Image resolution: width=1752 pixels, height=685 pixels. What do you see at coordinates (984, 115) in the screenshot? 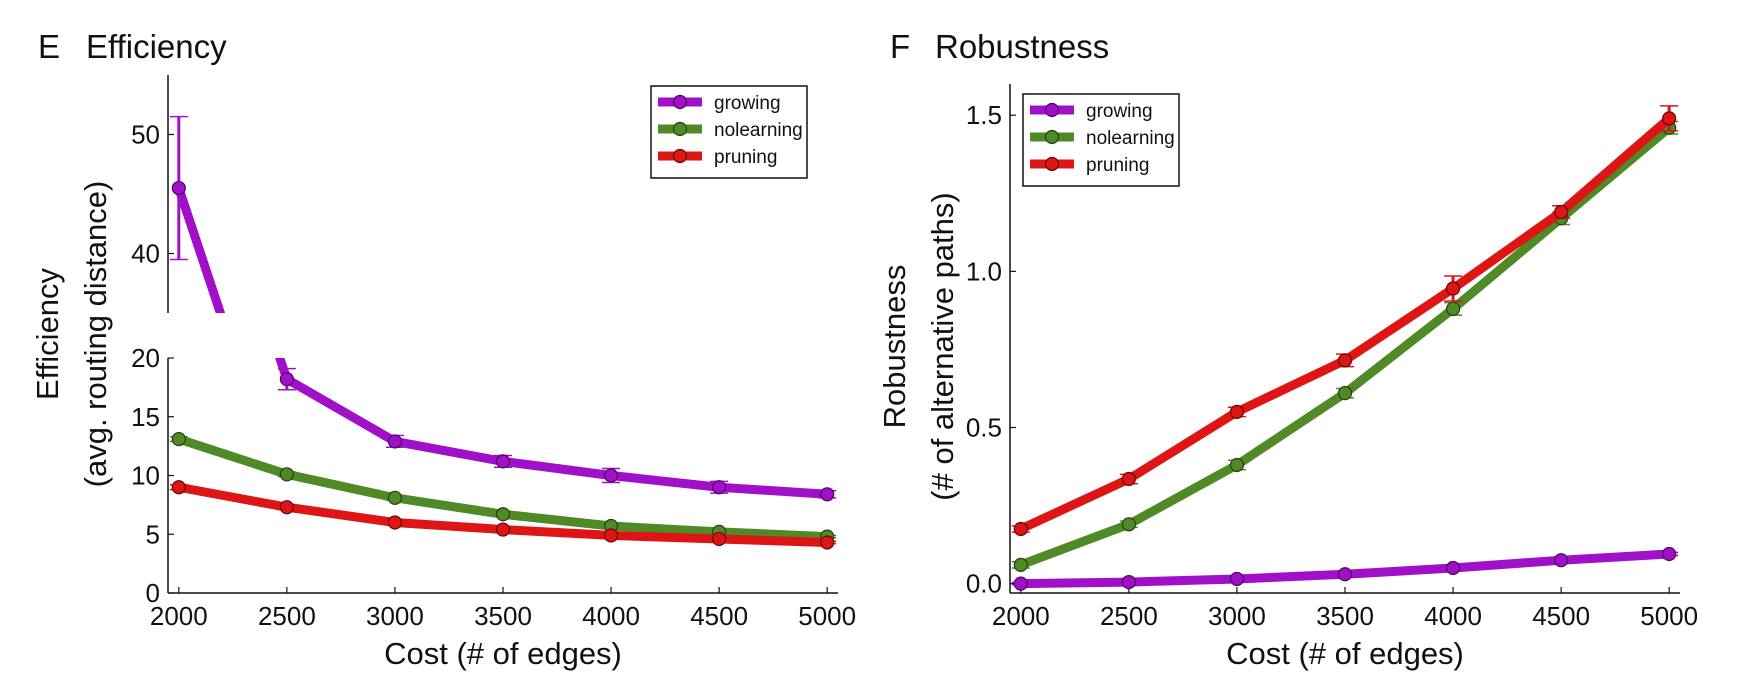
I see `y-tick-label: 1.5` at bounding box center [984, 115].